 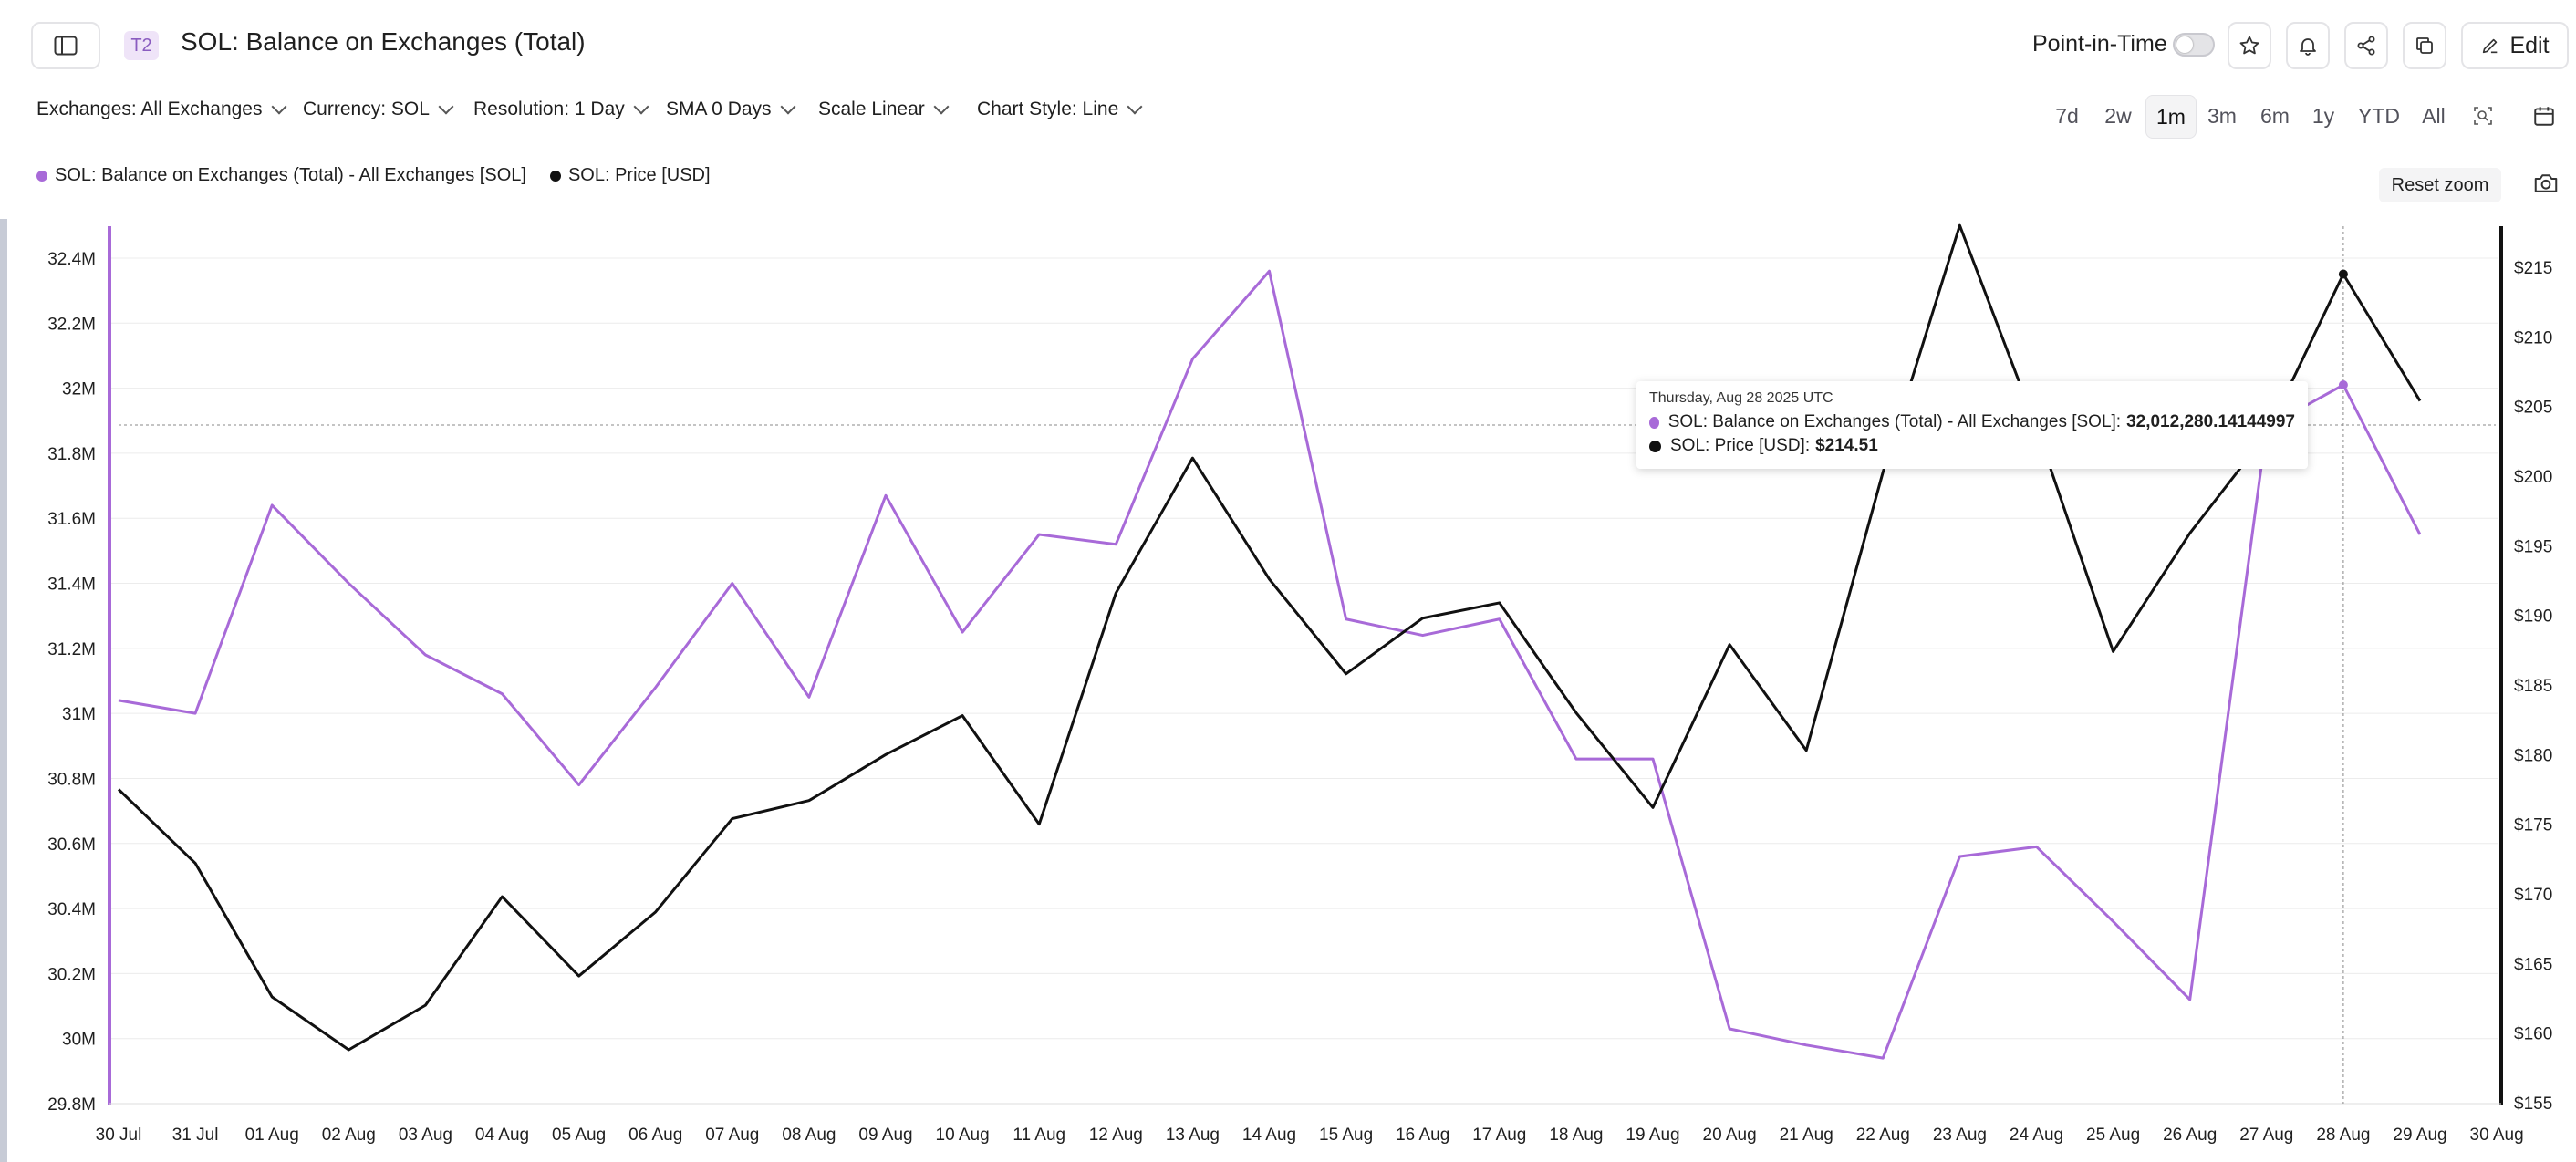 I want to click on reset-zoom-button: Reset zoom, so click(x=2440, y=185).